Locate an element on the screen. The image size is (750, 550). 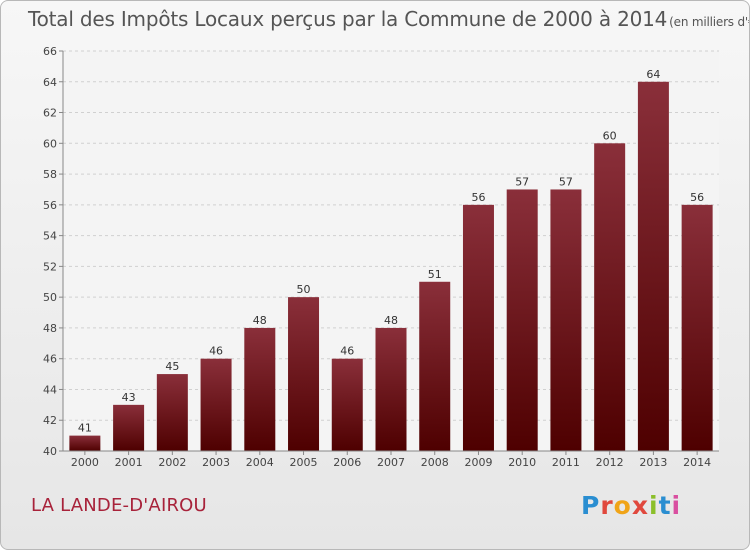
y-tick-label: 66 is located at coordinates (50, 51).